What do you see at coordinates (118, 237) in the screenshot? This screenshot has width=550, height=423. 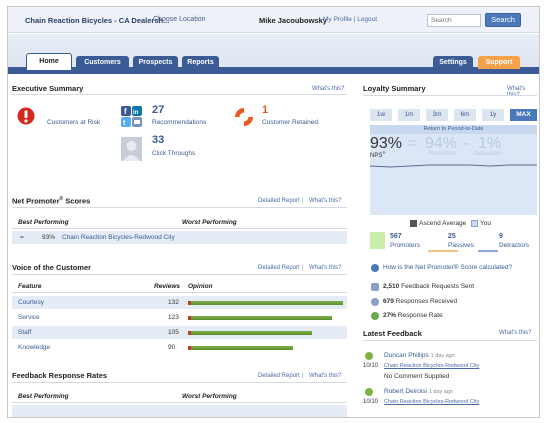 I see `nps-best-location: Chain Reaction Bicycles-Redwood City` at bounding box center [118, 237].